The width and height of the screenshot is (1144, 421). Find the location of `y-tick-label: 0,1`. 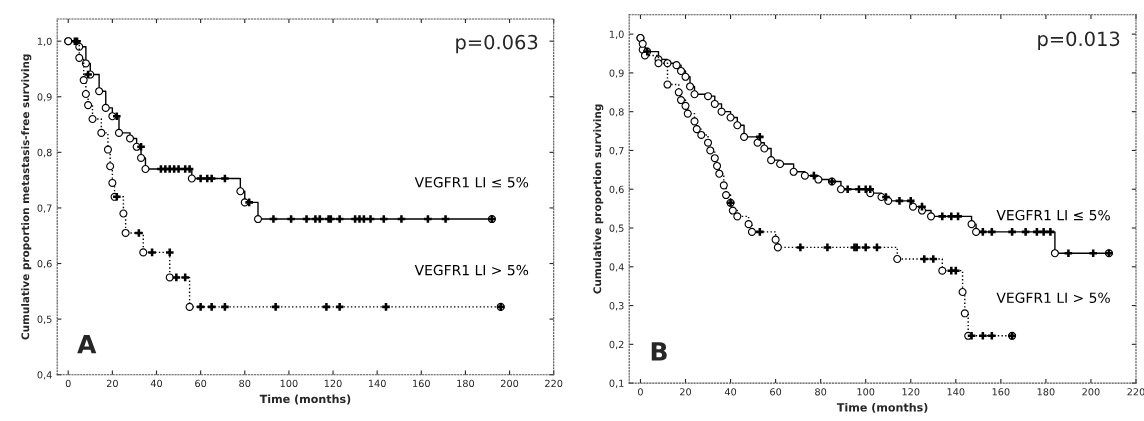

y-tick-label: 0,1 is located at coordinates (616, 383).